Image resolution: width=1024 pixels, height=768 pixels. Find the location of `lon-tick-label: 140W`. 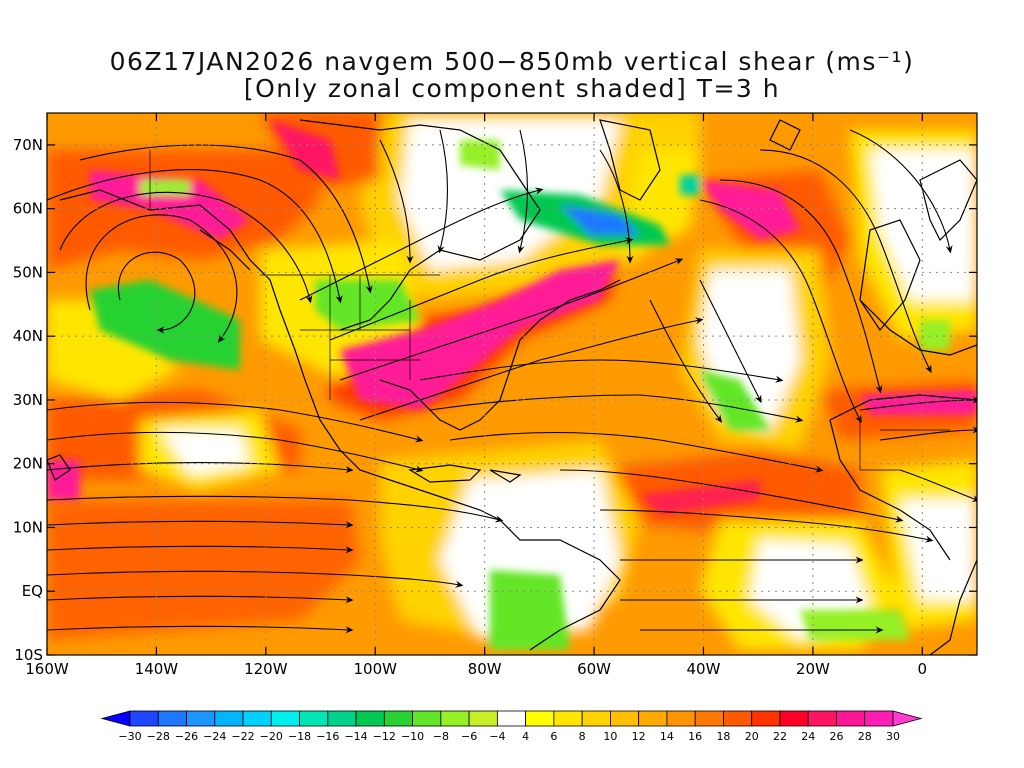

lon-tick-label: 140W is located at coordinates (157, 669).